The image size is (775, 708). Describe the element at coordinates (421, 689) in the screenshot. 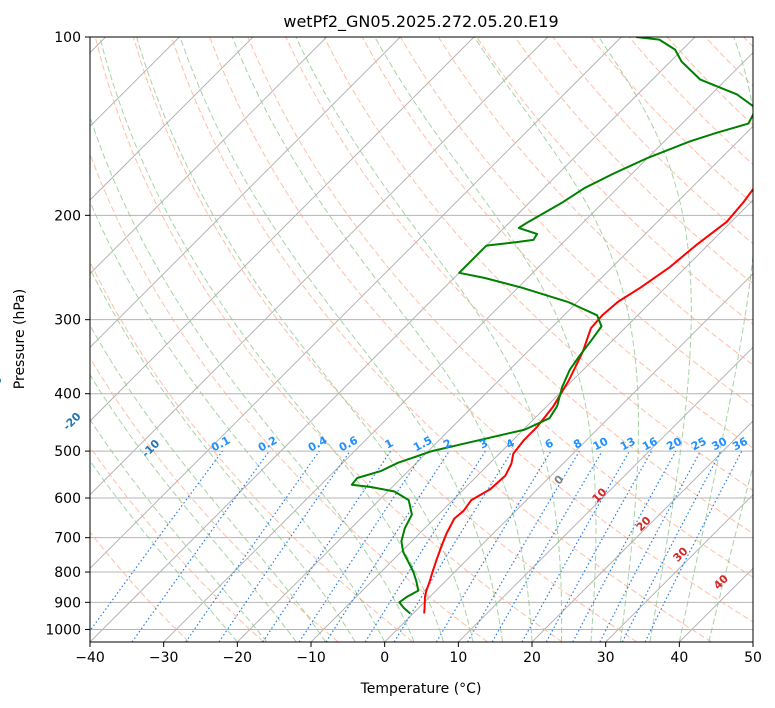

I see `x-axis-label: Temperature (°C)` at that location.